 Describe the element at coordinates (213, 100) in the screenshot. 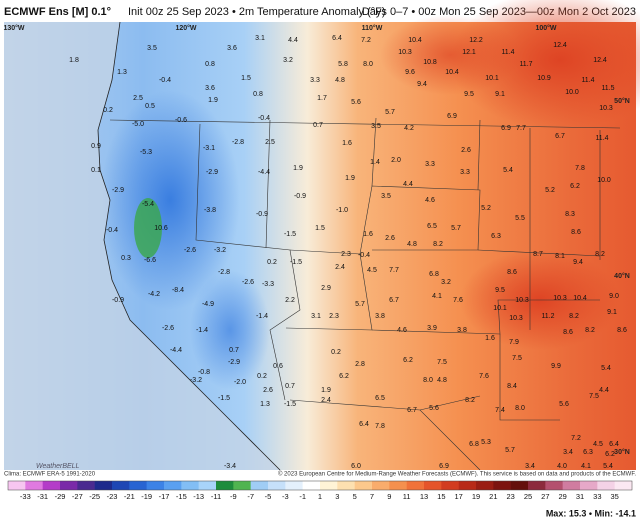

I see `anomaly-value: 1.9` at that location.